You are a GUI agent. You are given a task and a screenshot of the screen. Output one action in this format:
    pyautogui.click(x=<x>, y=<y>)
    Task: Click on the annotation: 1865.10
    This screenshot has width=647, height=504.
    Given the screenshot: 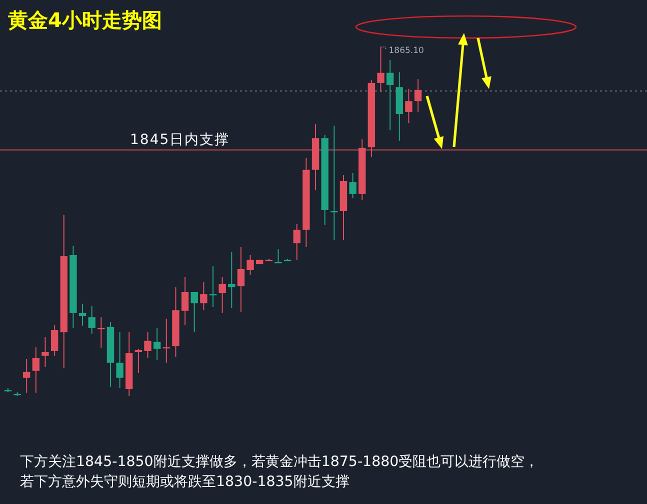 What is the action you would take?
    pyautogui.click(x=406, y=51)
    